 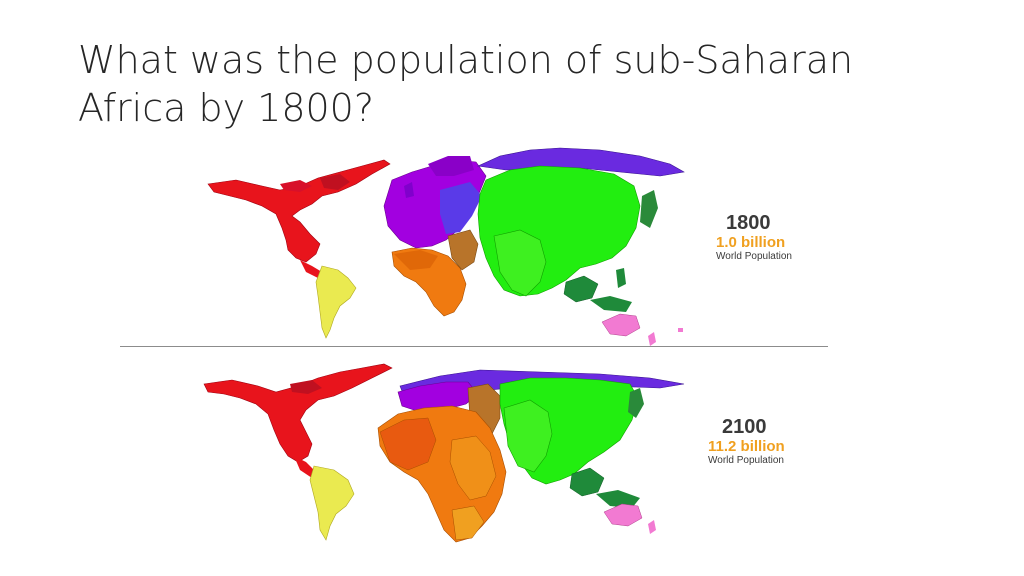 What do you see at coordinates (746, 446) in the screenshot?
I see `legend-population: 11.2 billion` at bounding box center [746, 446].